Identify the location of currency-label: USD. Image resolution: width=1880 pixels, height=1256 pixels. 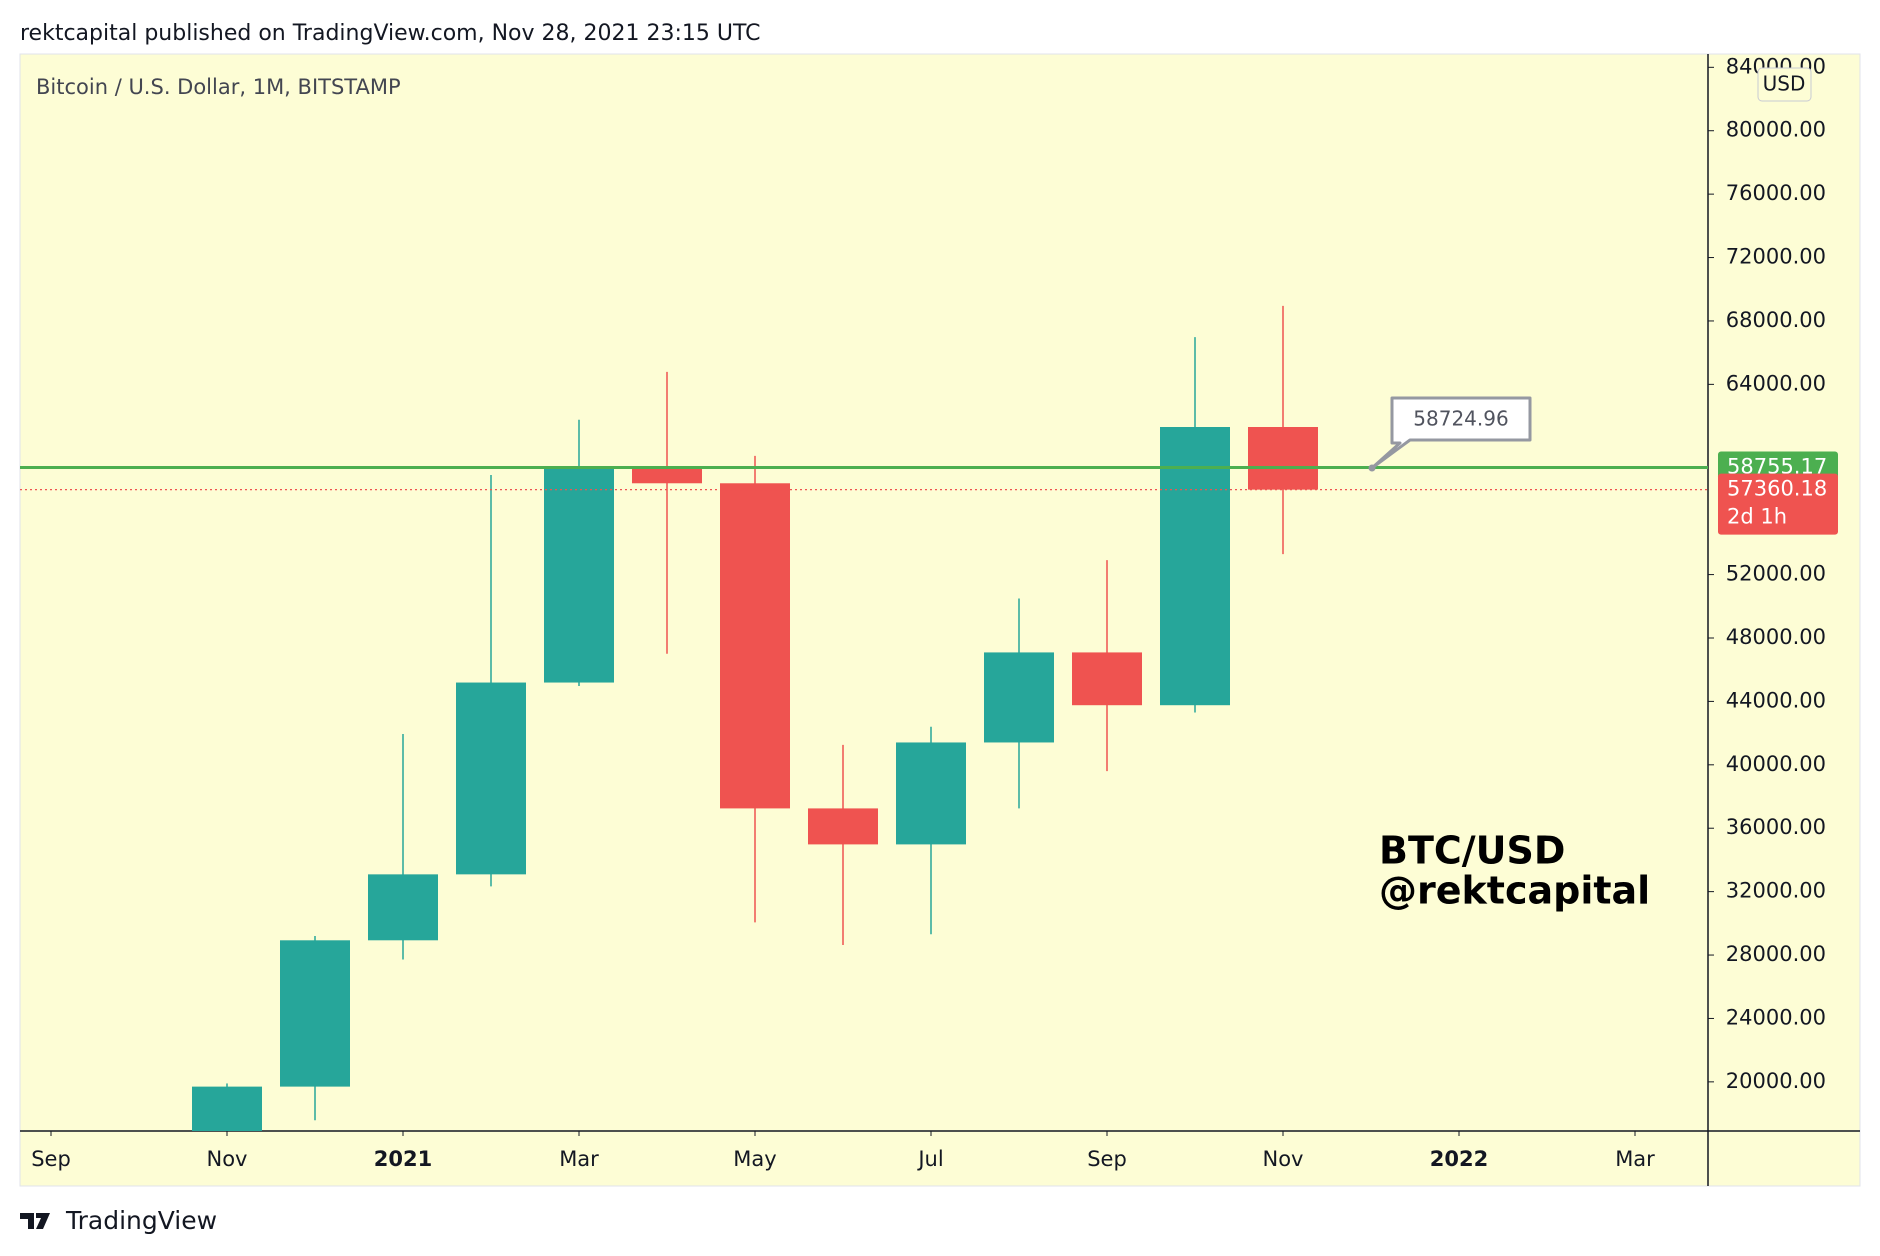
(1784, 84).